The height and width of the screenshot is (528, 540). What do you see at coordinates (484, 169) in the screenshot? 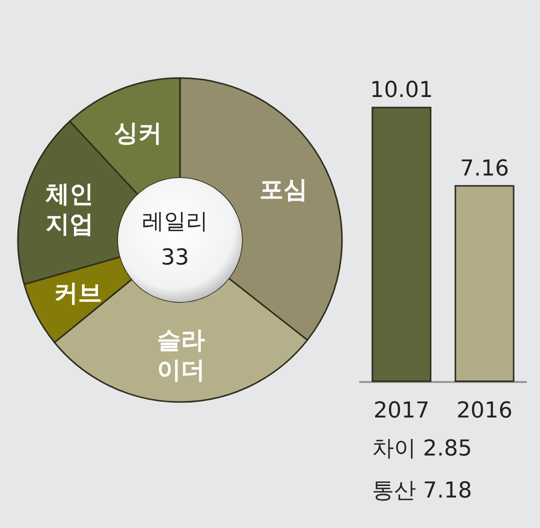
I see `data-label: 7.16` at bounding box center [484, 169].